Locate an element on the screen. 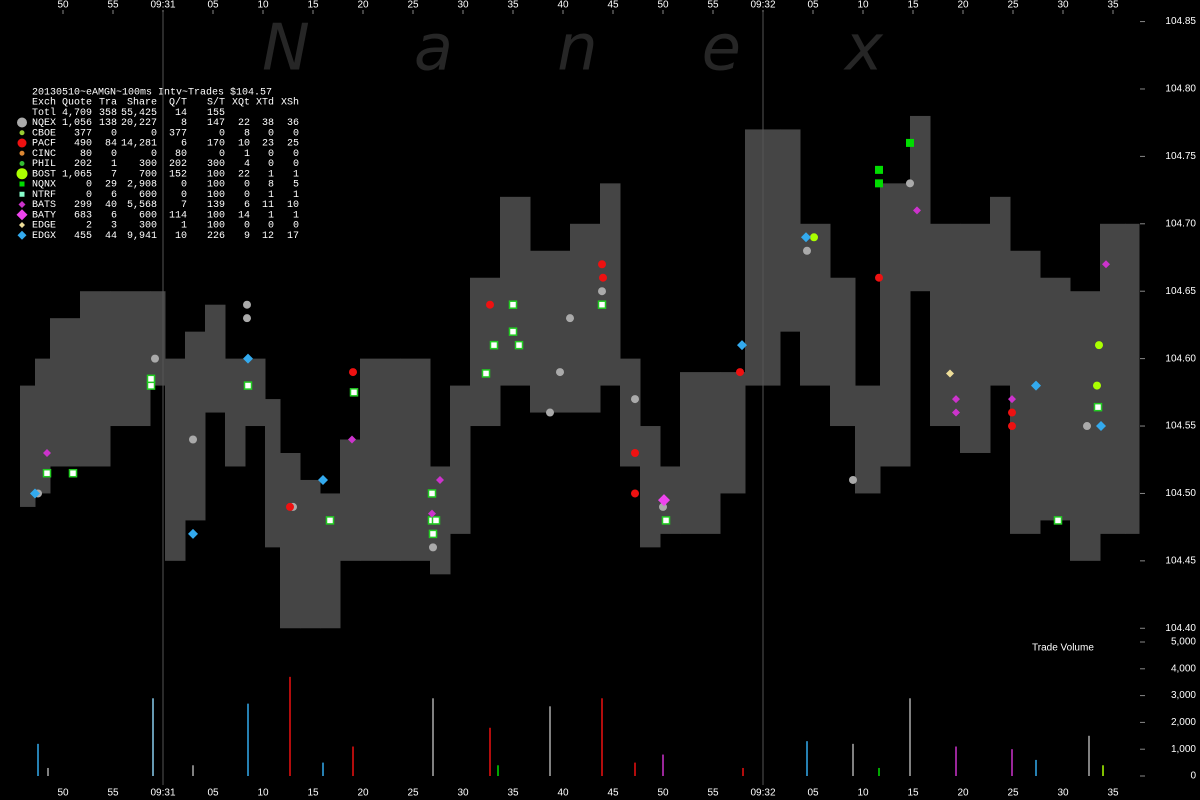 The width and height of the screenshot is (1200, 800). x-tick-label: 40 is located at coordinates (563, 793).